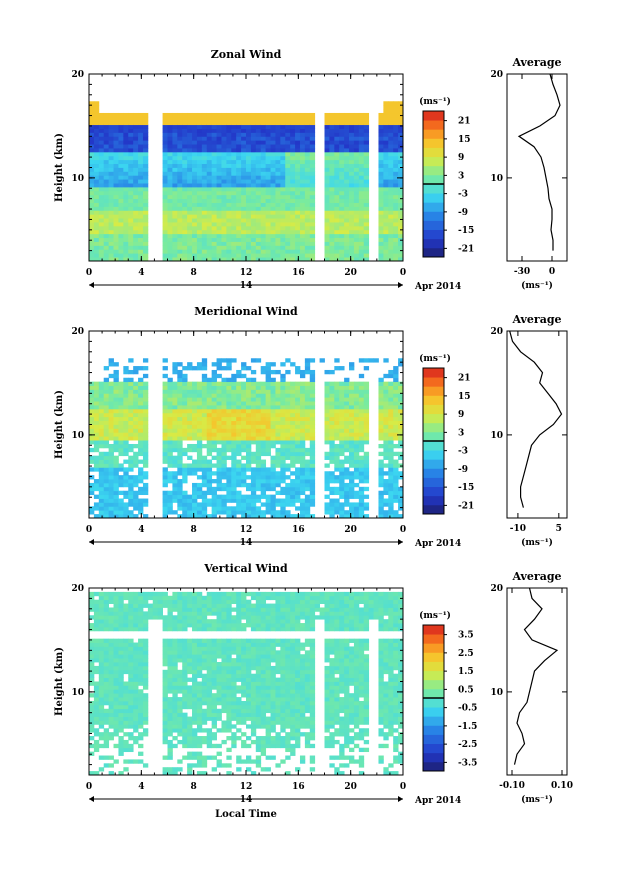  What do you see at coordinates (496, 75) in the screenshot?
I see `profile-y-tick-label: 20` at bounding box center [496, 75].